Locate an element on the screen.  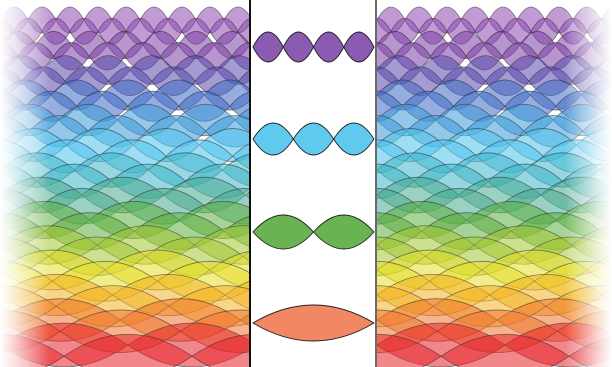
left-band-0-lobe is located at coordinates (266, 20).